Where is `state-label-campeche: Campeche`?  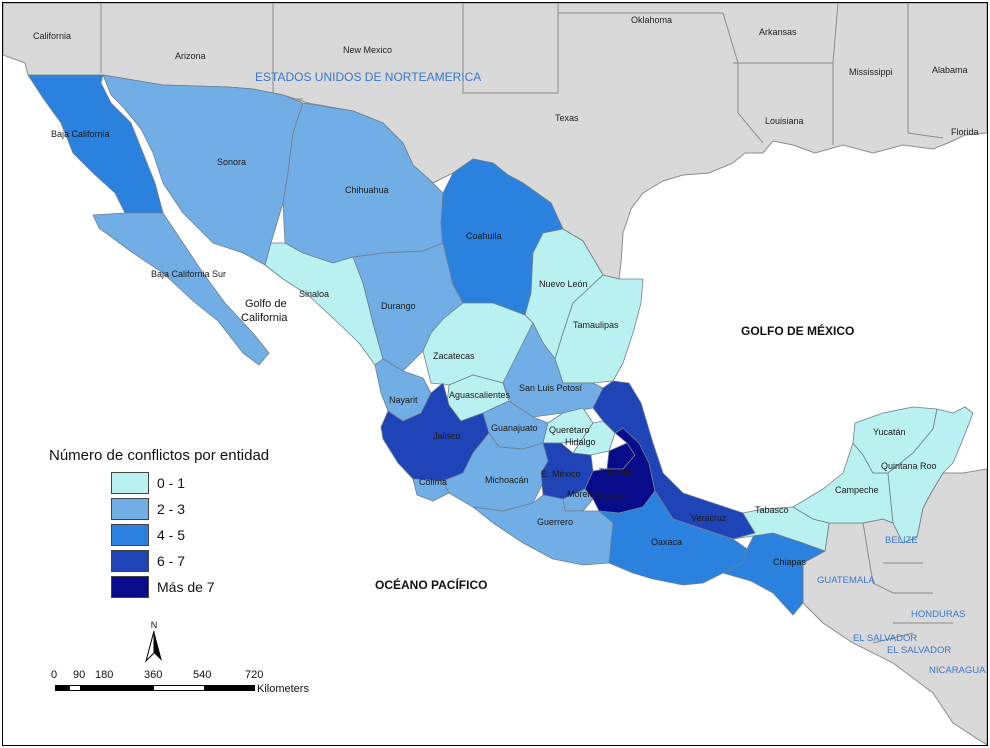 state-label-campeche: Campeche is located at coordinates (857, 490).